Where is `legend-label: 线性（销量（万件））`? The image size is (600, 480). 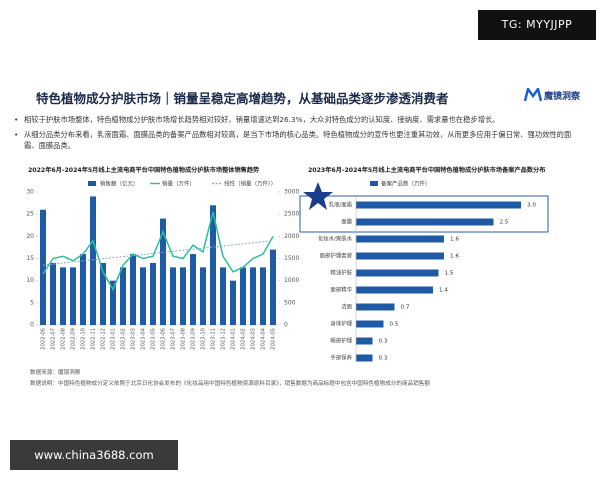
legend-label: 线性（销量（万件）） is located at coordinates (250, 184).